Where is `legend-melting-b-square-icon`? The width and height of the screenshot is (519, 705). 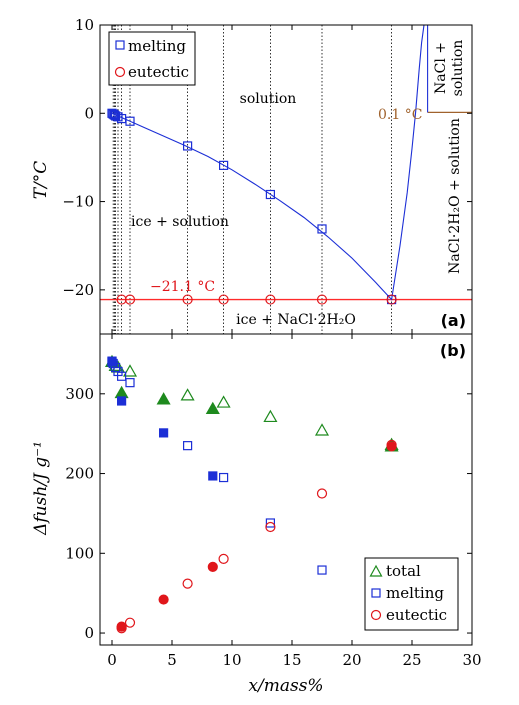 legend-melting-b-square-icon is located at coordinates (376, 593).